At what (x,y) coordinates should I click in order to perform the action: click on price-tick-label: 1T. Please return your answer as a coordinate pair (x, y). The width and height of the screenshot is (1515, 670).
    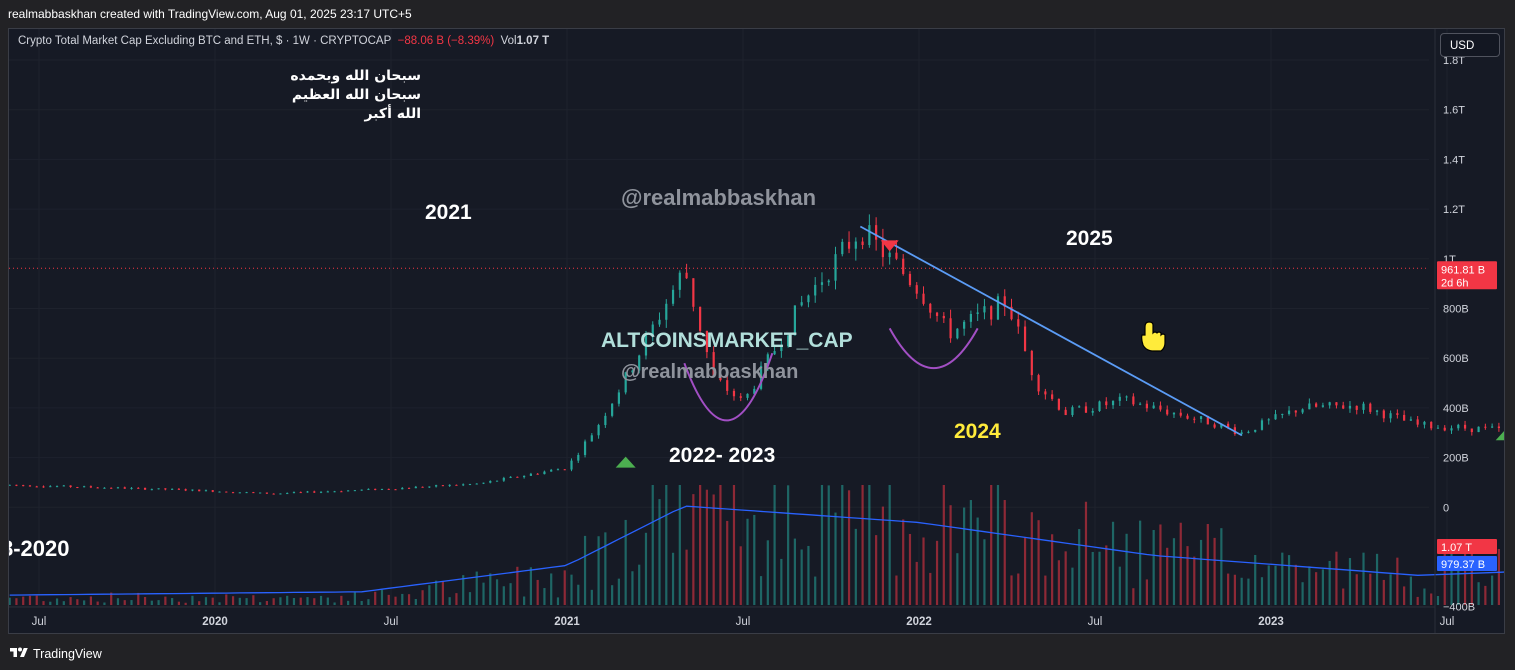
    Looking at the image, I should click on (1449, 260).